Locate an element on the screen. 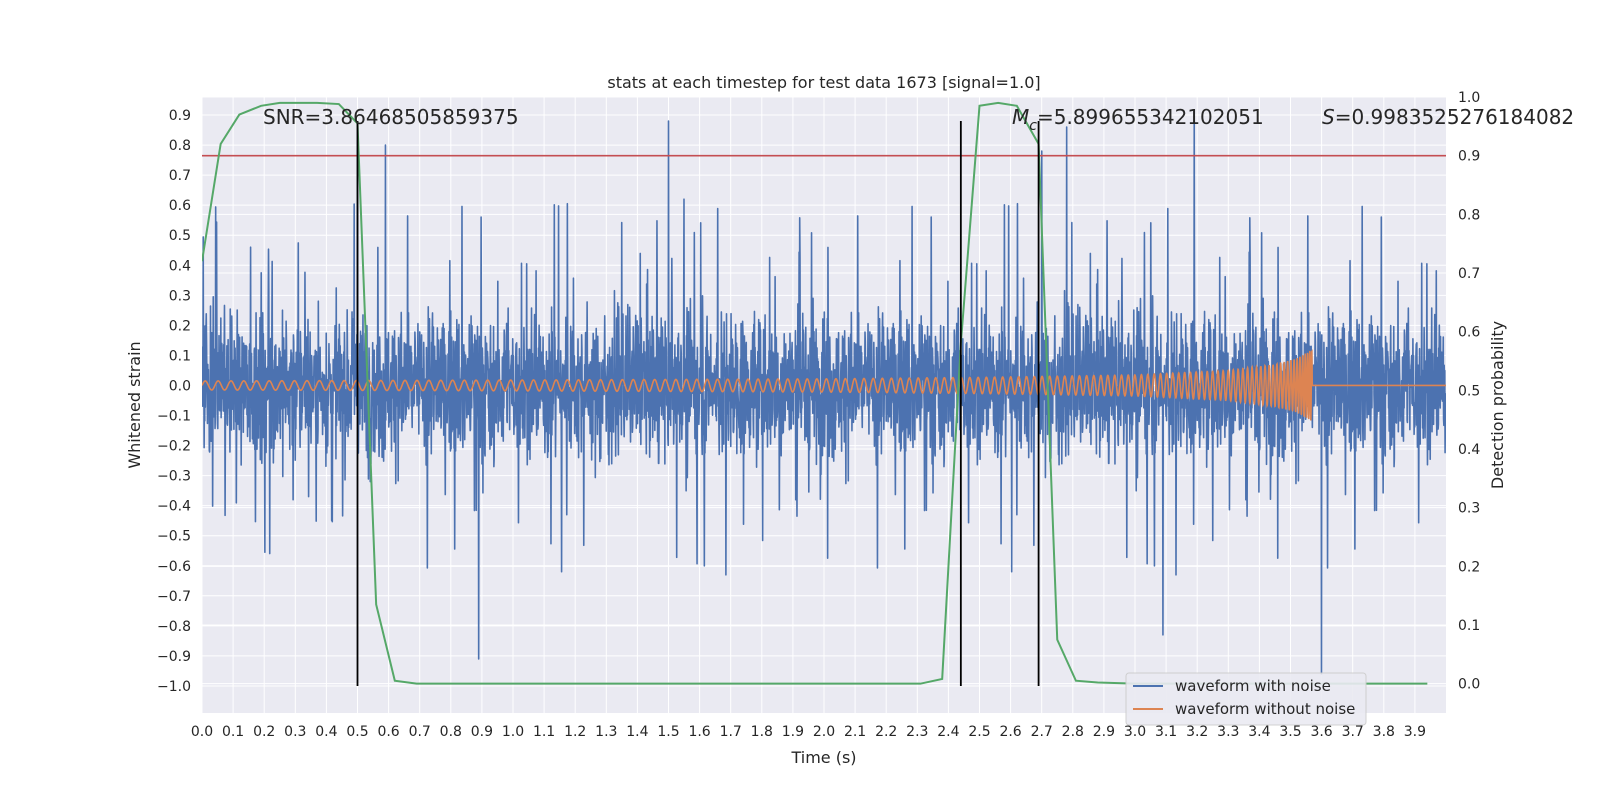 The width and height of the screenshot is (1600, 804). x-tick-label: 0.0 is located at coordinates (202, 732).